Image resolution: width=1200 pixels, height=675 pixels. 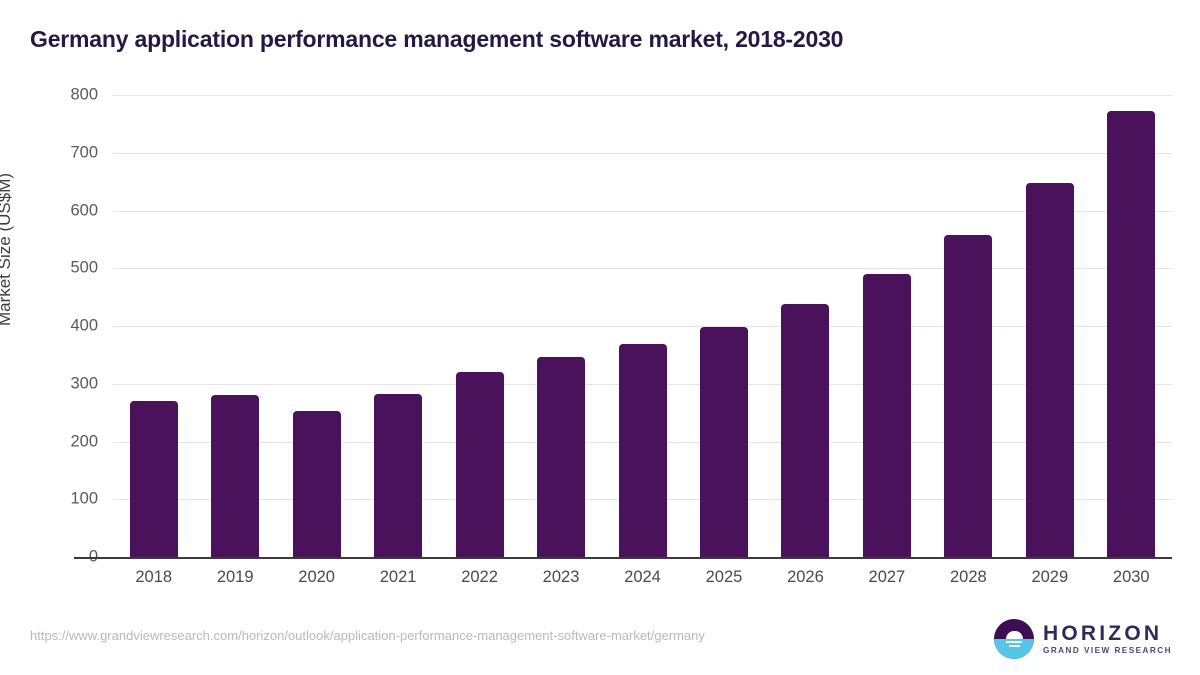 I want to click on x-axis-tick-label: 2023, so click(x=561, y=577).